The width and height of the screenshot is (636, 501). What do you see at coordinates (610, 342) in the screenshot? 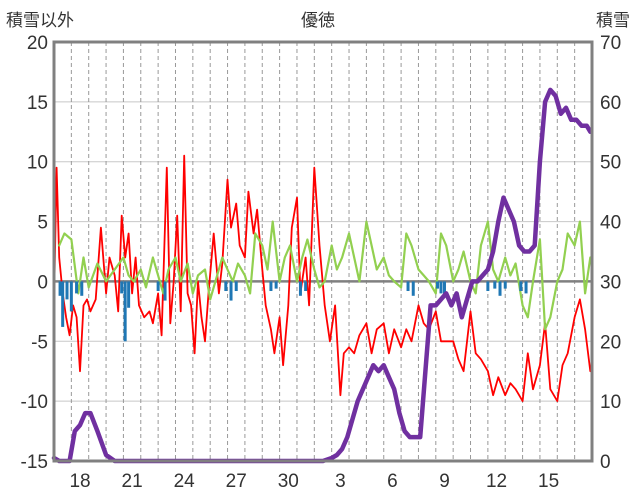
I see `right-tick-label: 20` at bounding box center [610, 342].